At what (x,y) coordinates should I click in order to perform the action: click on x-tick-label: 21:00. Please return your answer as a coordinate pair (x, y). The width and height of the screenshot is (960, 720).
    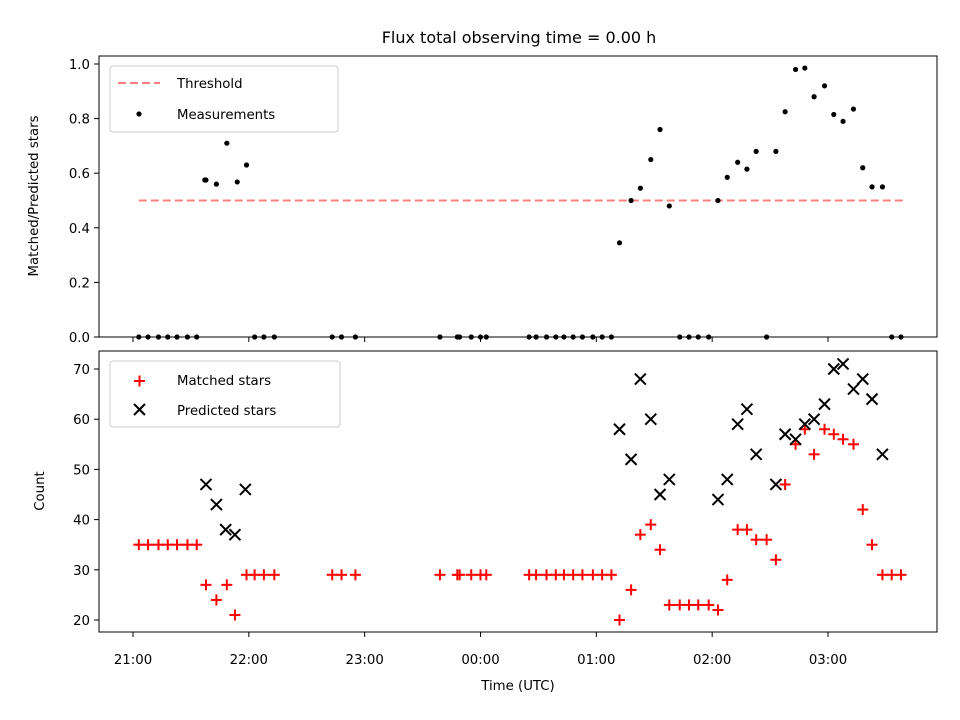
    Looking at the image, I should click on (133, 660).